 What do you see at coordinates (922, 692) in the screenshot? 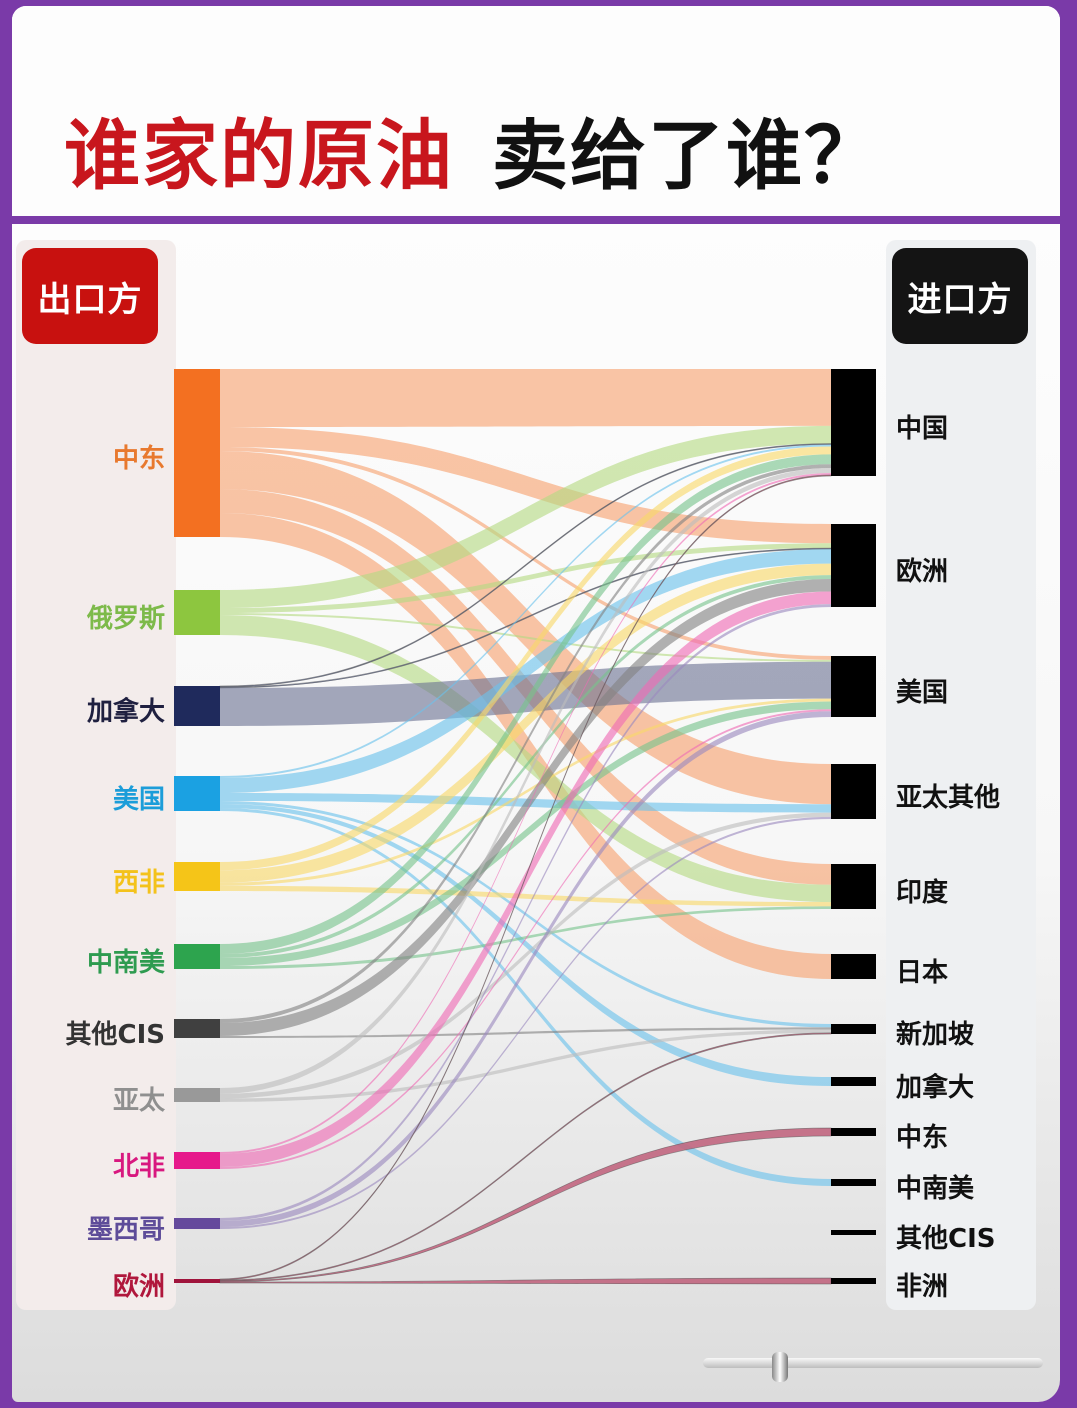
I see `target-label: 美国` at bounding box center [922, 692].